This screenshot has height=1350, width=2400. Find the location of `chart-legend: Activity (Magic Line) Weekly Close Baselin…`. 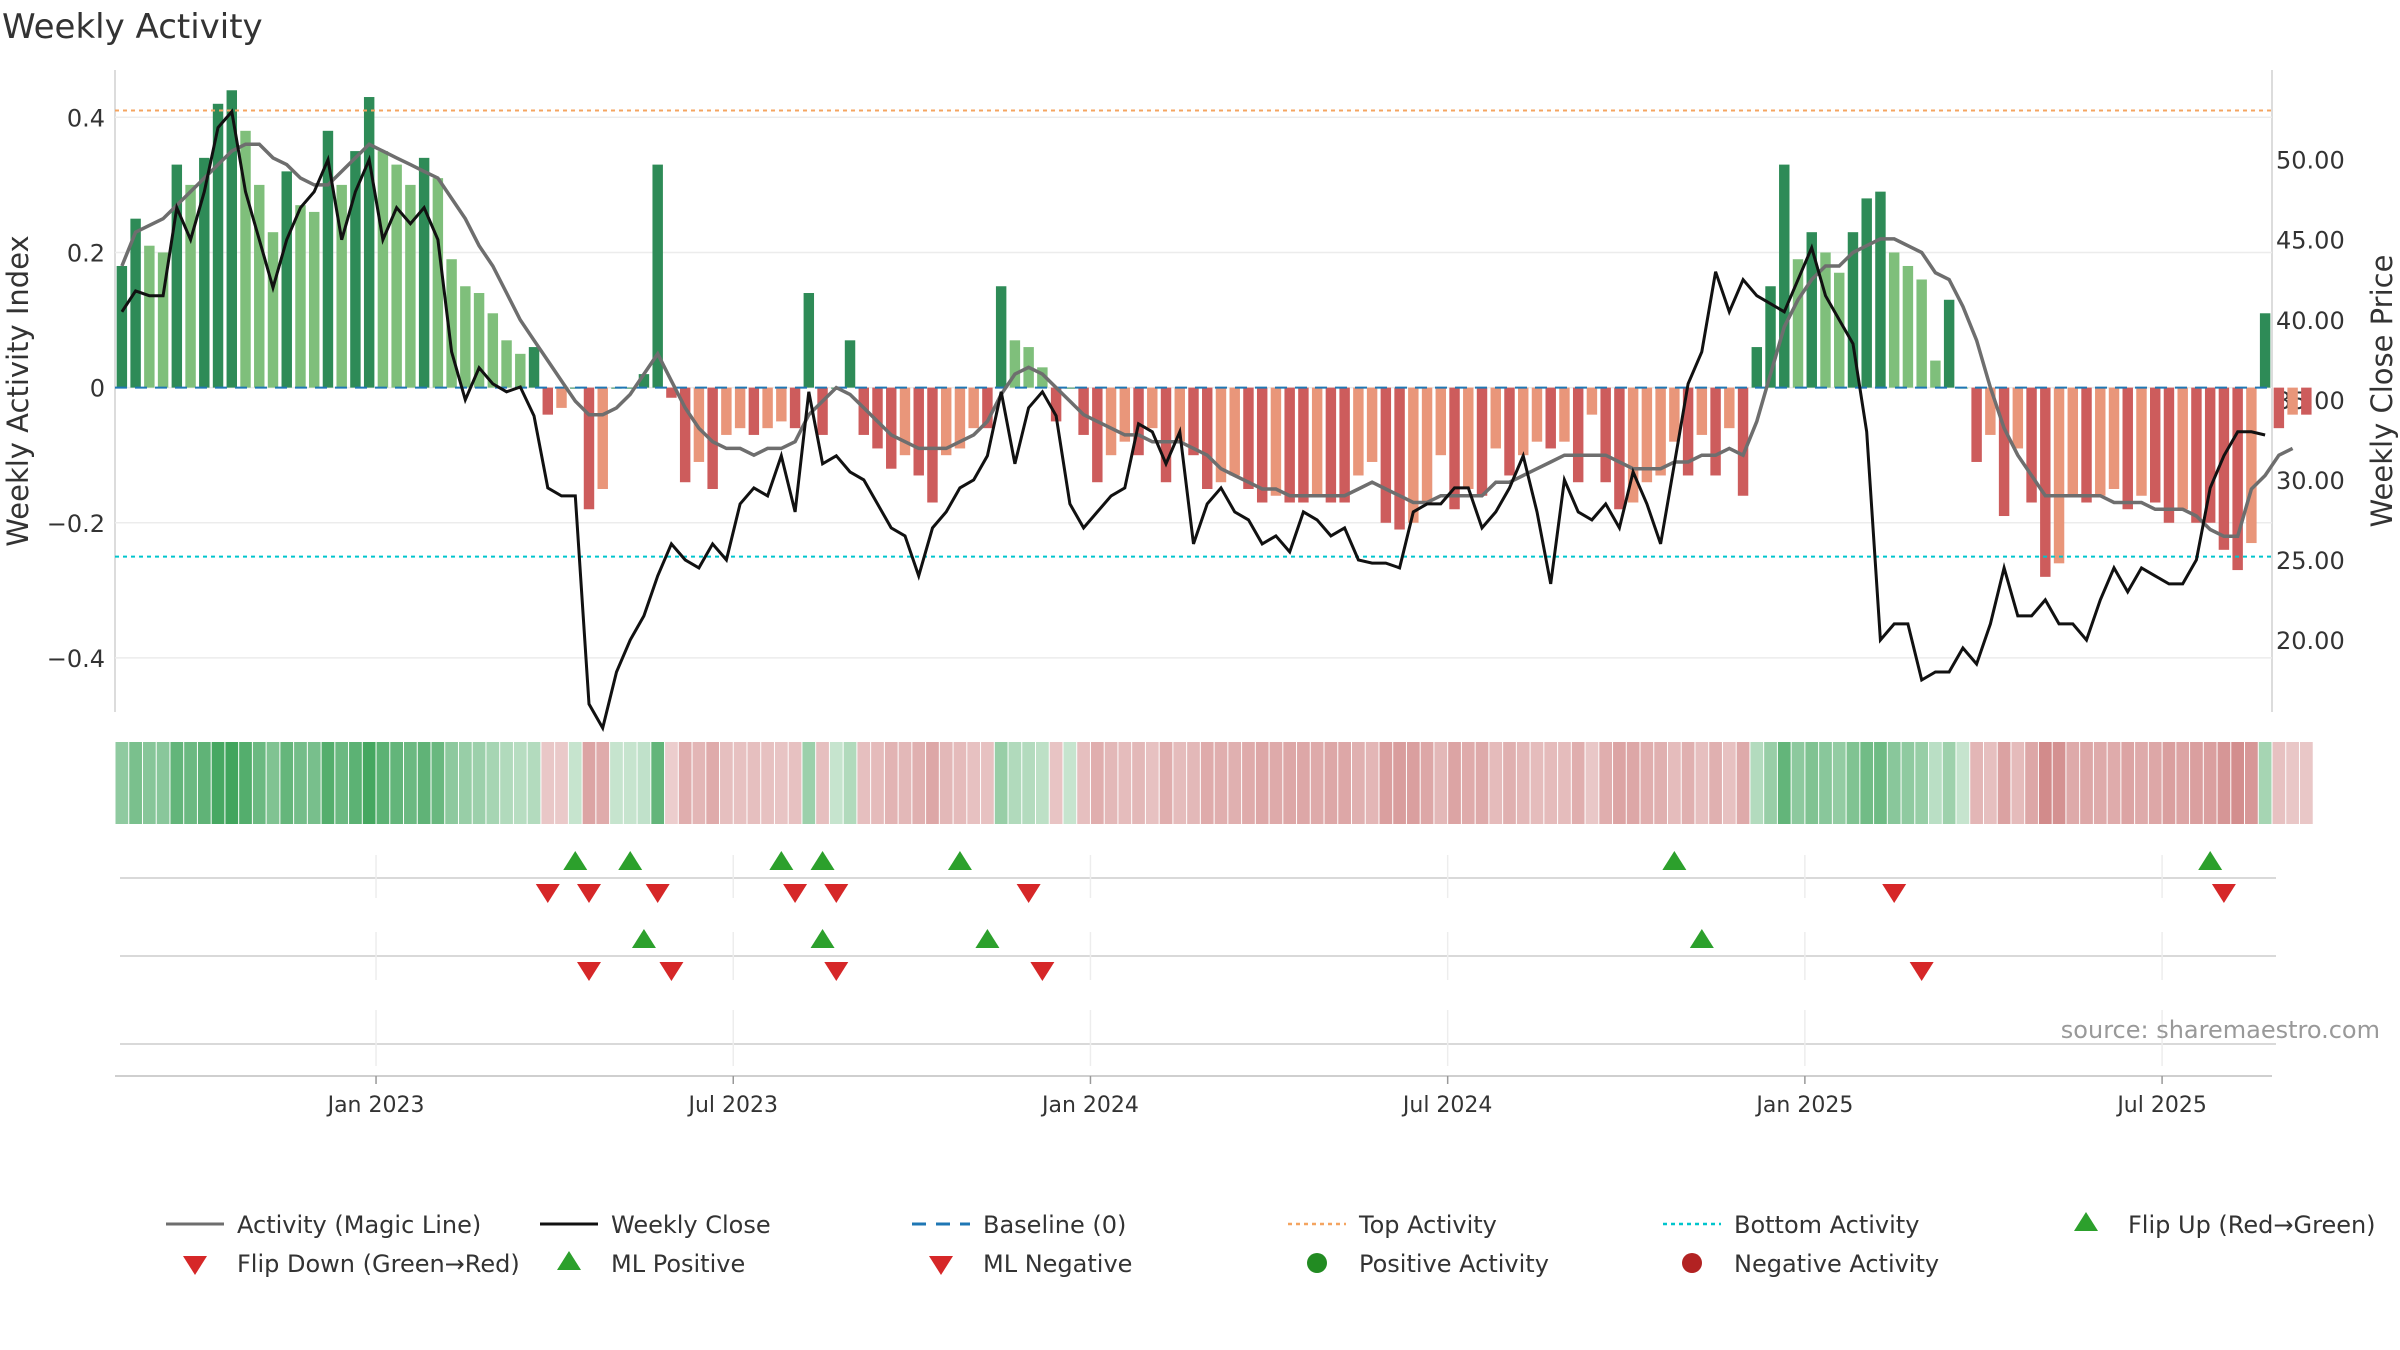

chart-legend: Activity (Magic Line) Weekly Close Baselin… is located at coordinates (1271, 1244).